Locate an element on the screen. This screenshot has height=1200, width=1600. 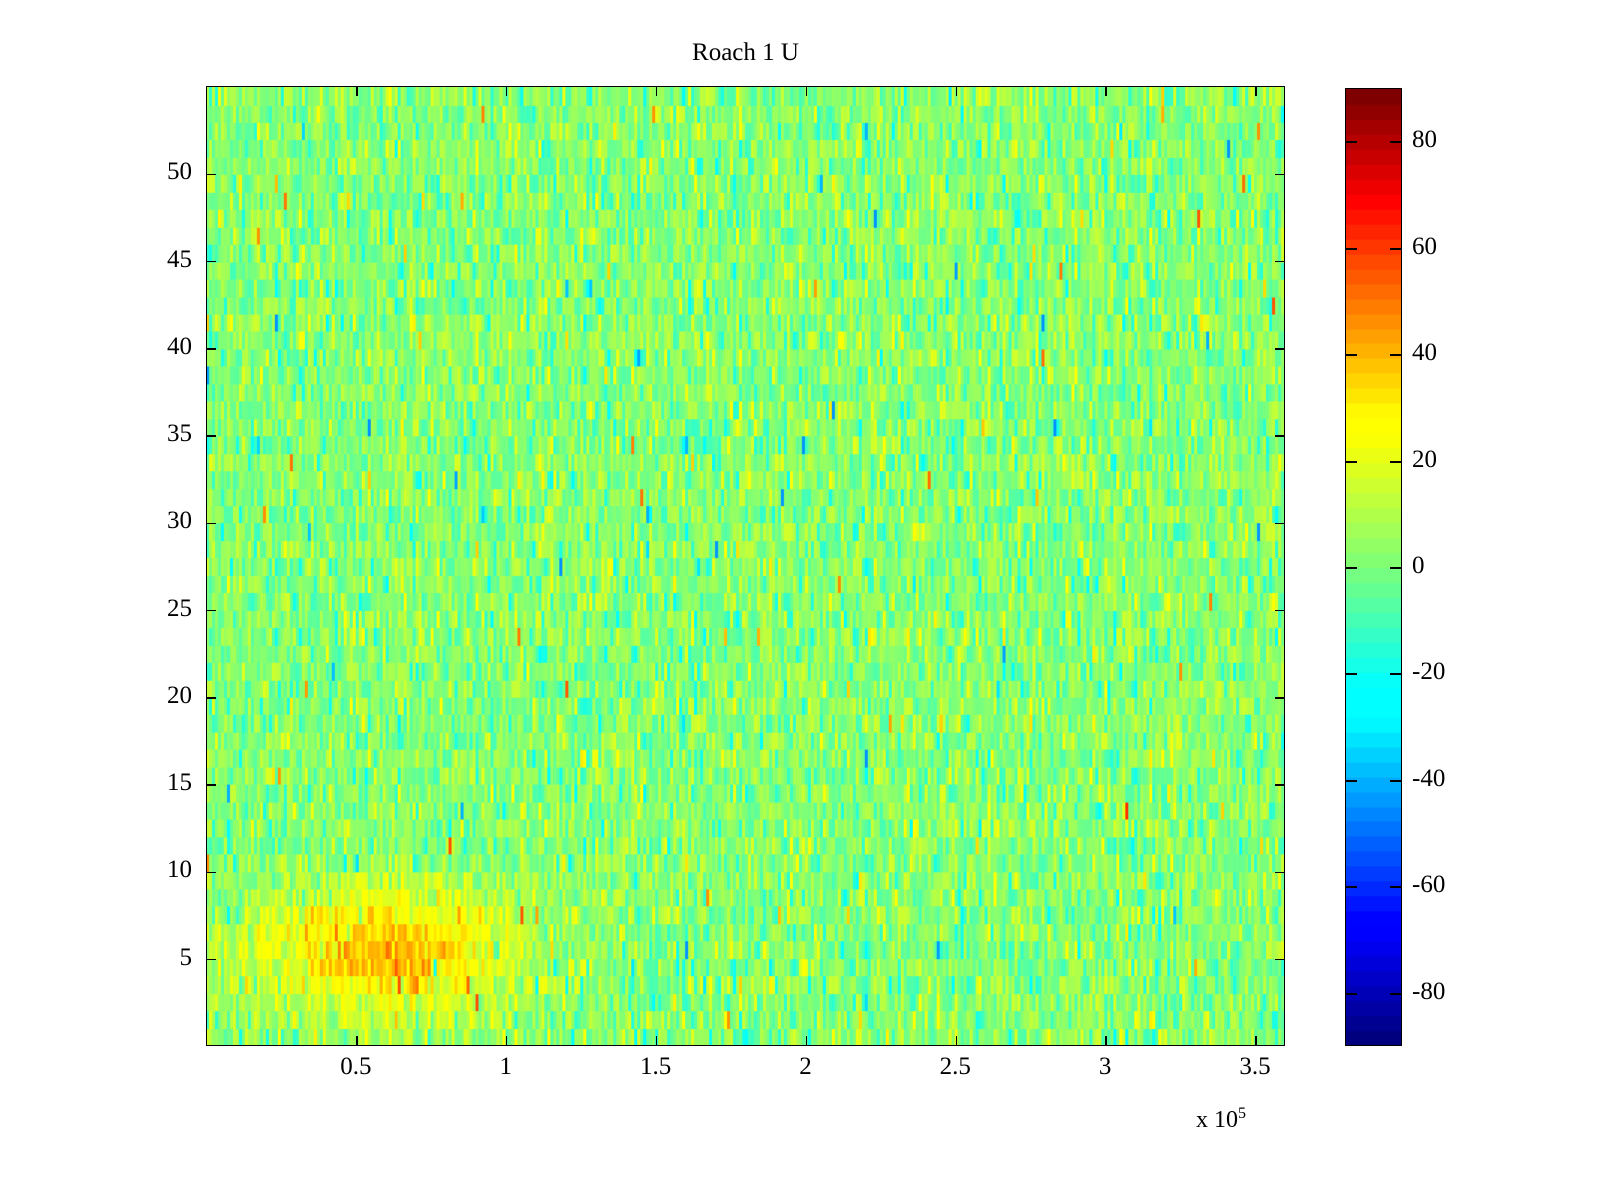
y-axis-tick-label: 5 is located at coordinates (186, 957).